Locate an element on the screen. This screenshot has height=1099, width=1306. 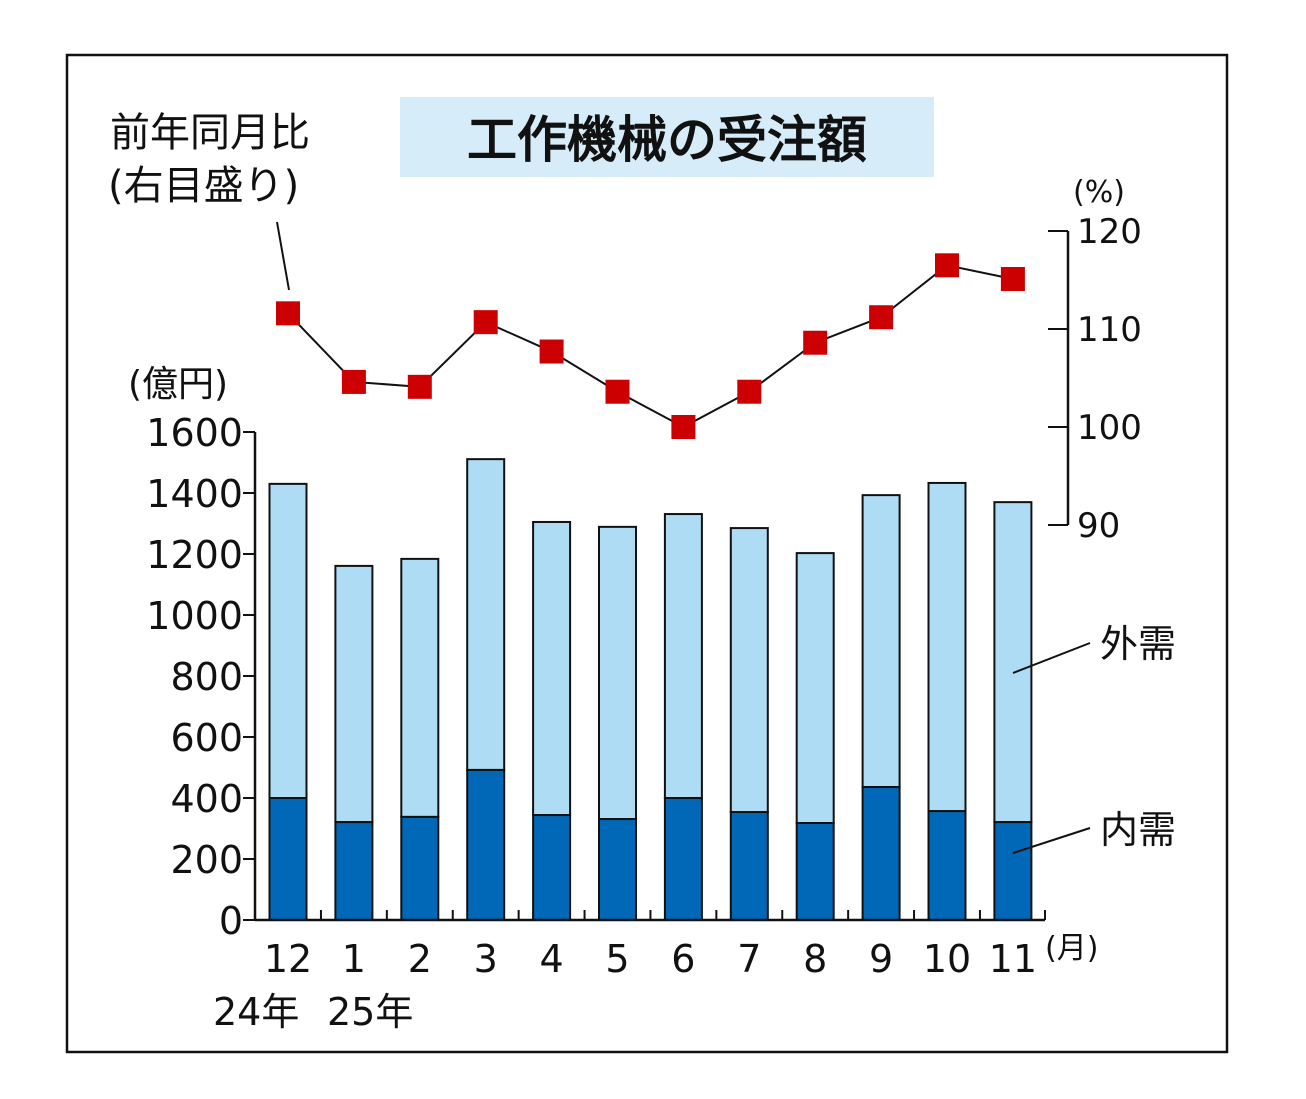
legend-label-foreign: 外需 is located at coordinates (1138, 644).